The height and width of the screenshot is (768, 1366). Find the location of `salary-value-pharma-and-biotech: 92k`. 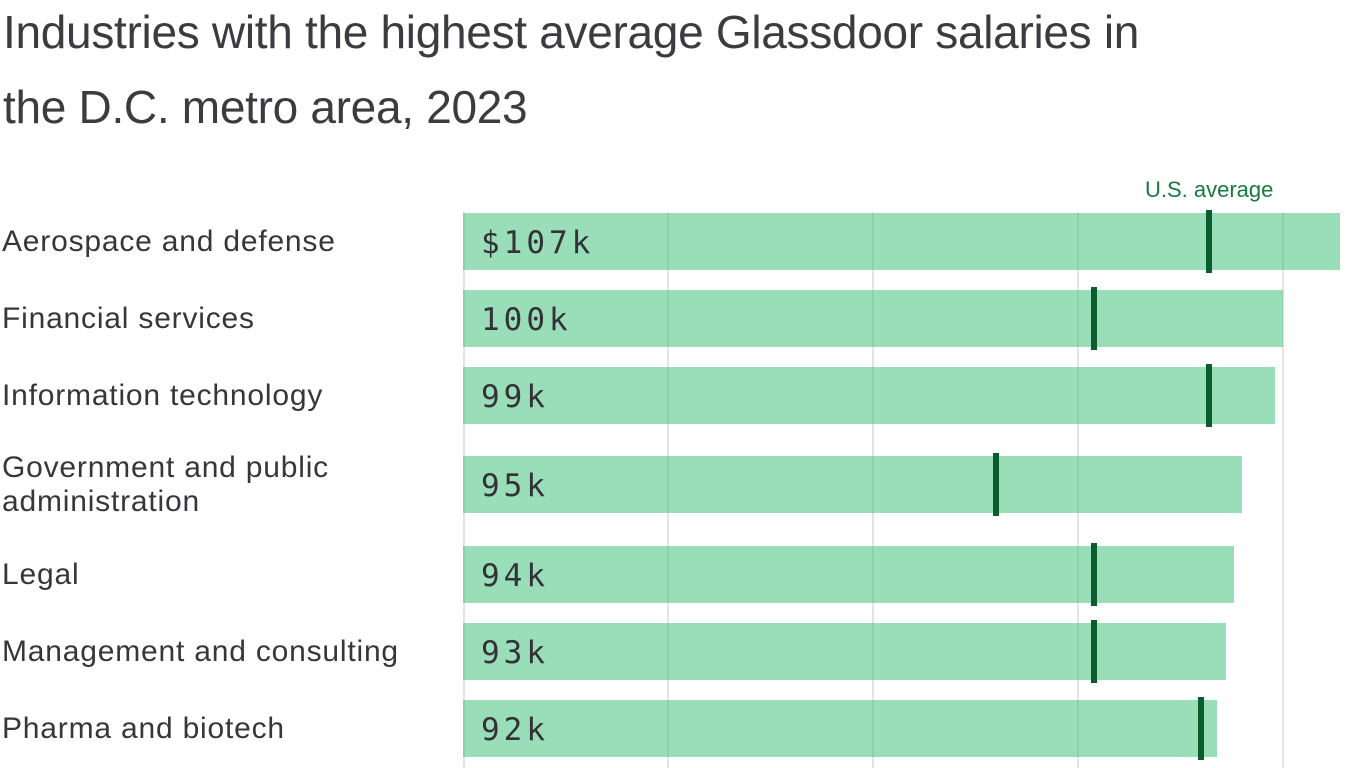

salary-value-pharma-and-biotech: 92k is located at coordinates (515, 729).